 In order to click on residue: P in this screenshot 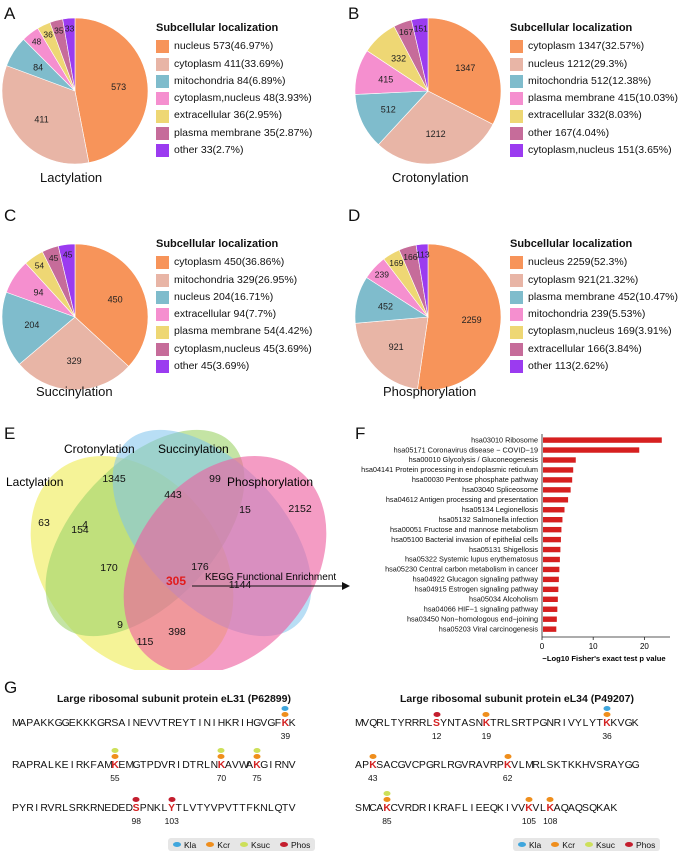, I will do `click(30, 765)`.